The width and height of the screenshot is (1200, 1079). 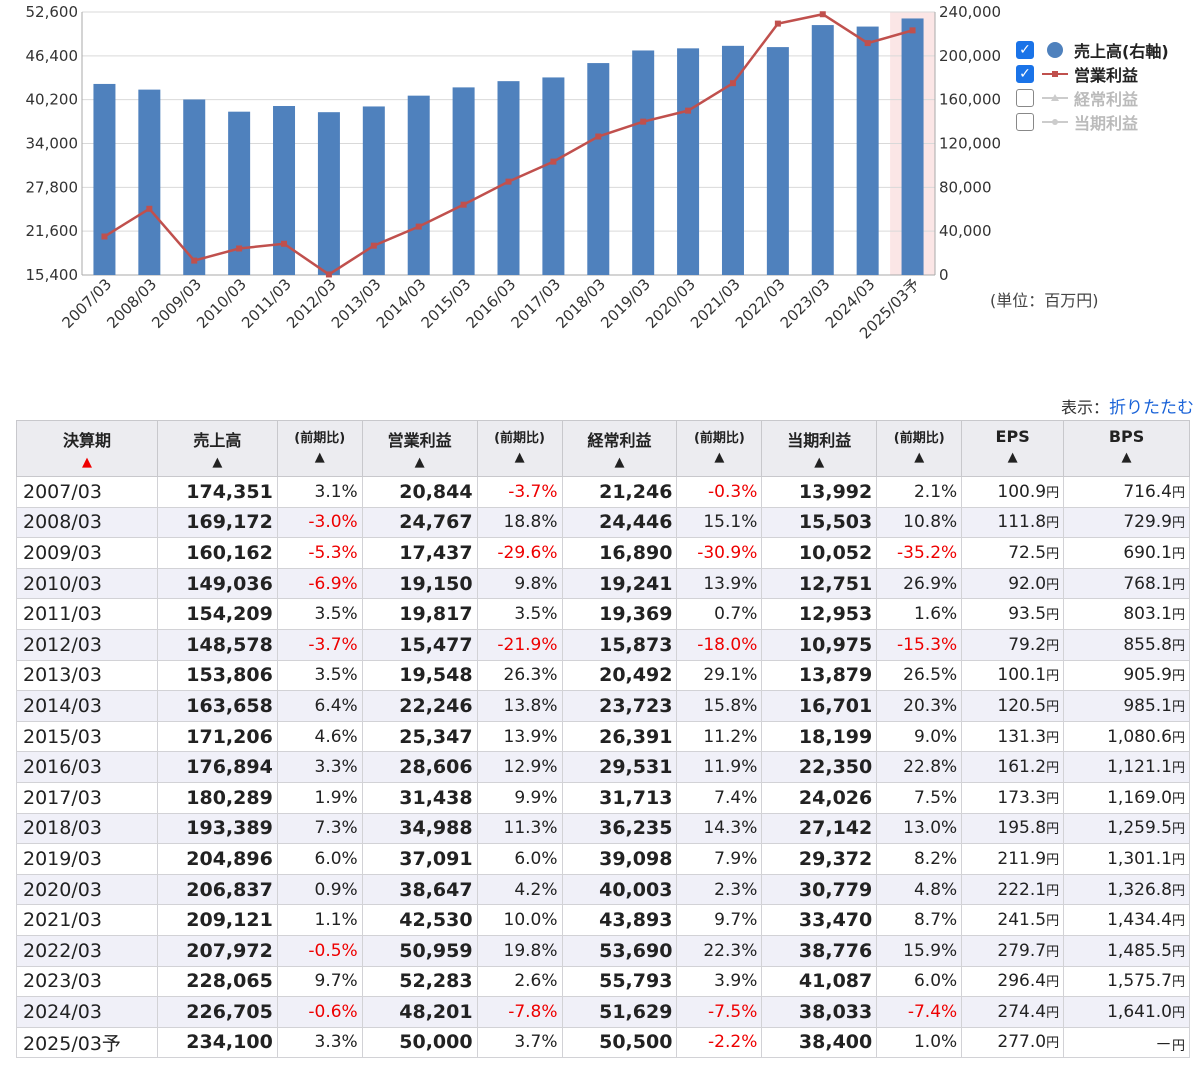 I want to click on ordinary-profit-change-cell-value: 11.2%, so click(x=730, y=736).